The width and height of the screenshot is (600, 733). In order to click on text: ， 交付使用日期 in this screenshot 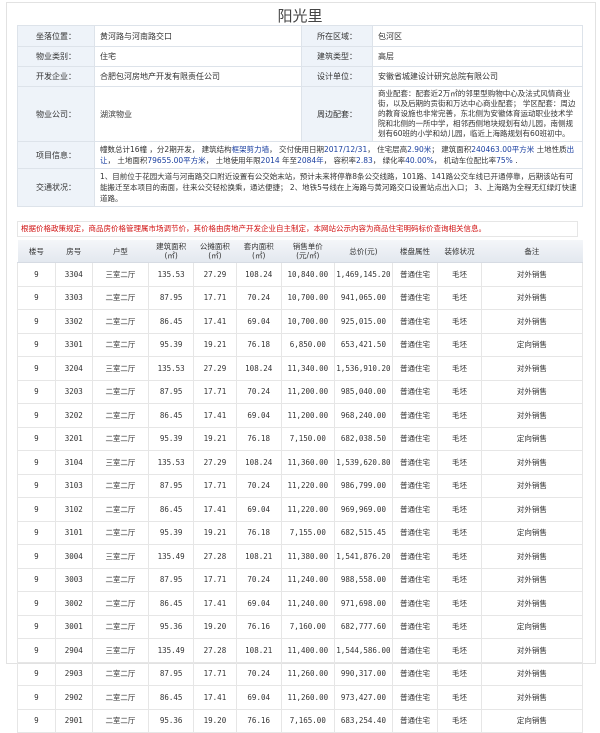, I will do `click(296, 149)`.